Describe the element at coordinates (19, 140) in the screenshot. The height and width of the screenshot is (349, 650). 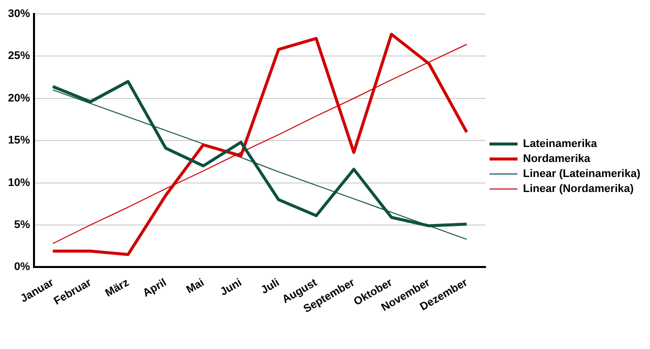
I see `y-tick-label: 15%` at that location.